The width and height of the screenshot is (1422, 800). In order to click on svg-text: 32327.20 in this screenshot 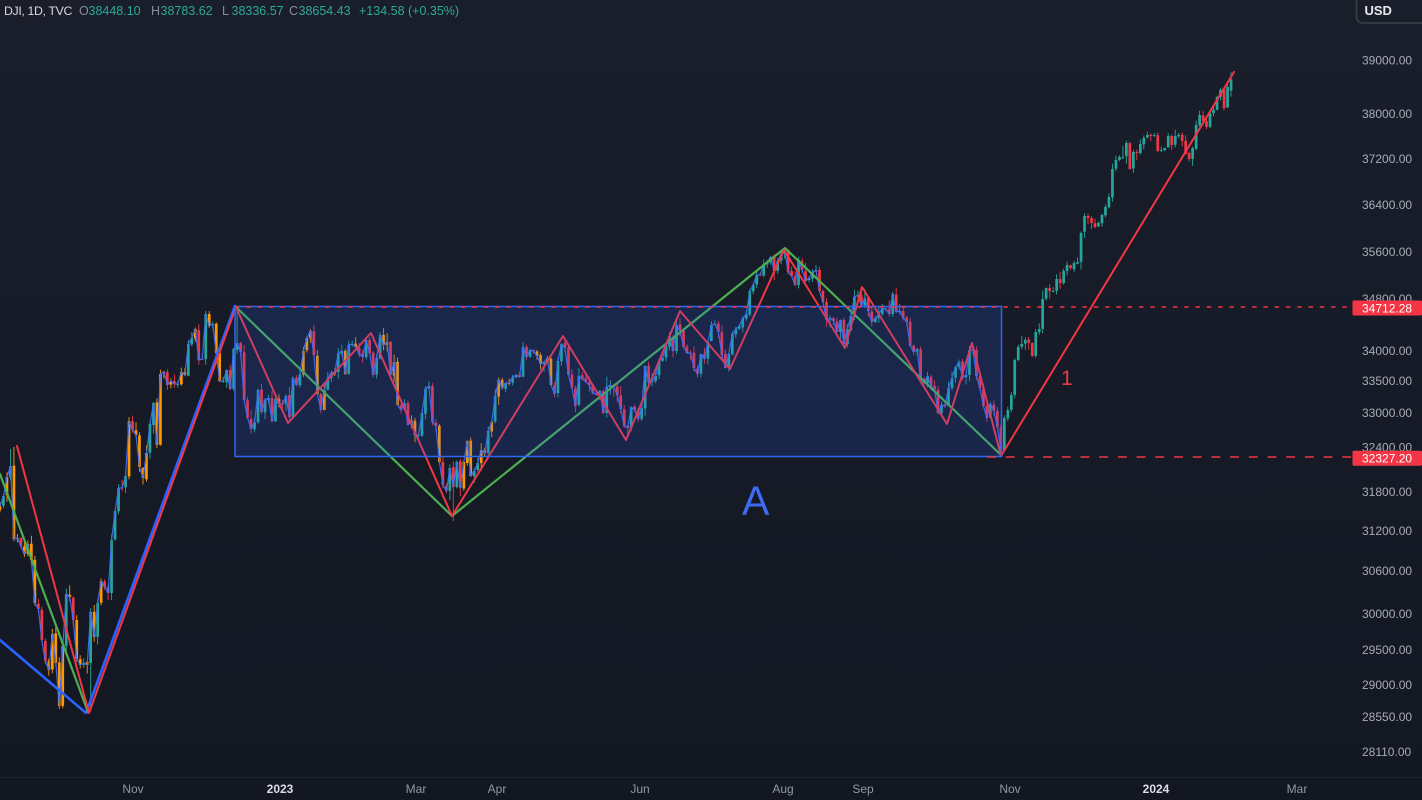, I will do `click(1387, 459)`.